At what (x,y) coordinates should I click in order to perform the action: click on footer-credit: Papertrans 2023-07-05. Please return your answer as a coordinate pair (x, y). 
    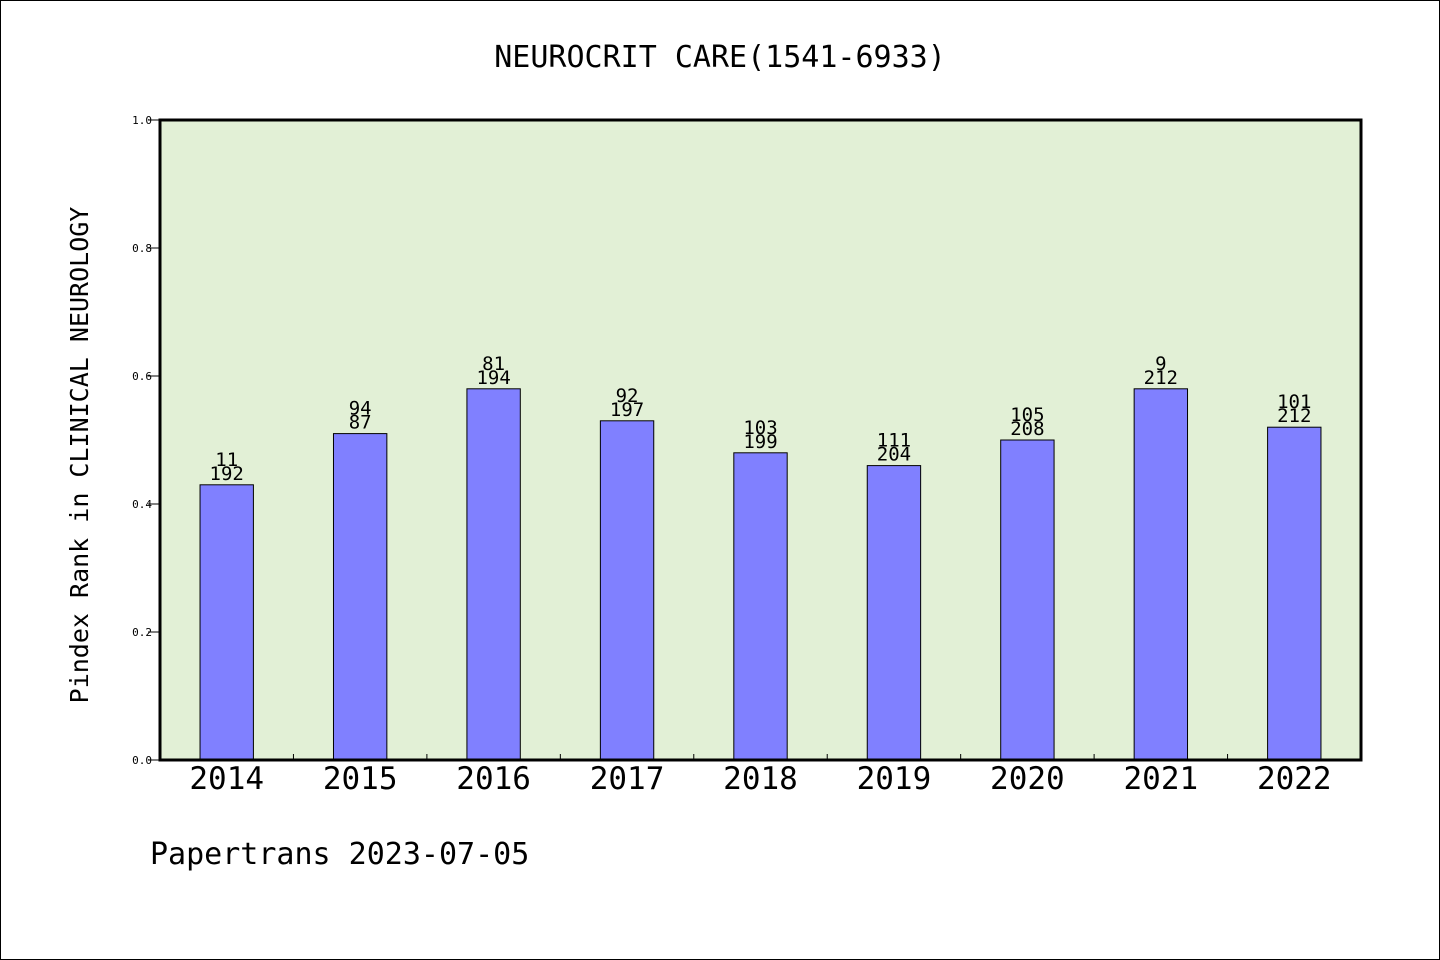
    Looking at the image, I should click on (339, 854).